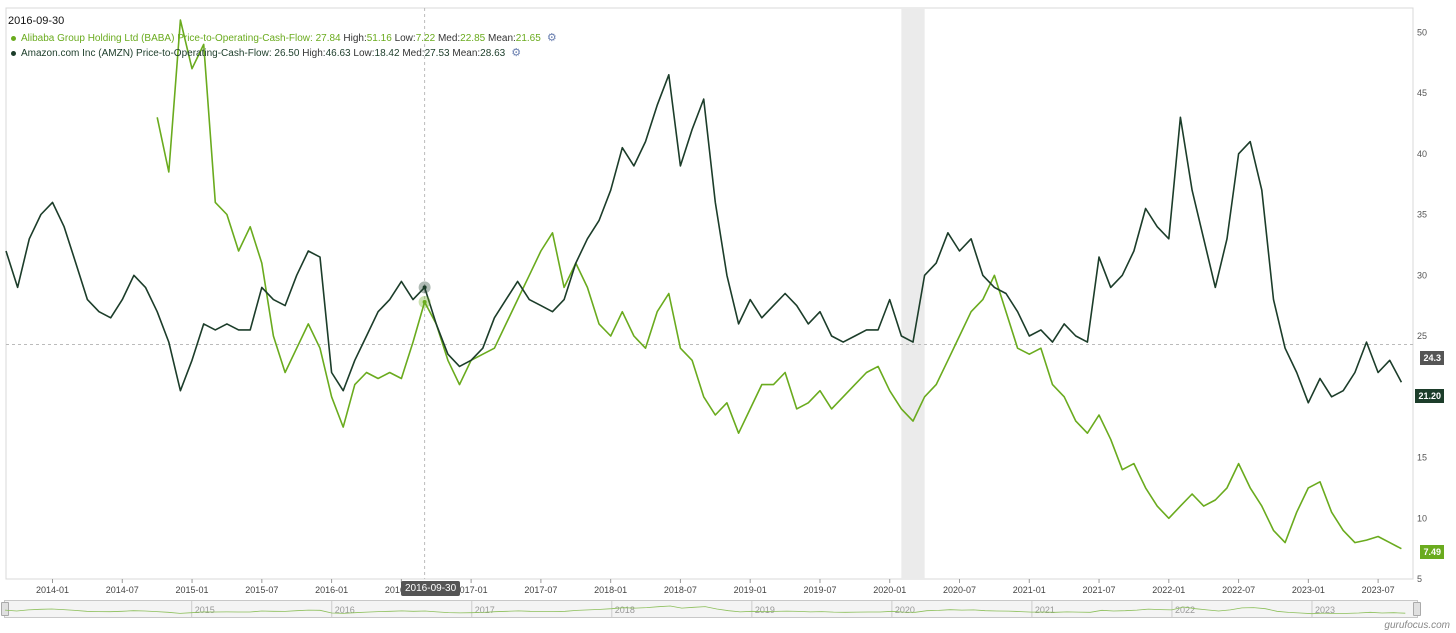  I want to click on x-tick-label: 2014-07, so click(122, 590).